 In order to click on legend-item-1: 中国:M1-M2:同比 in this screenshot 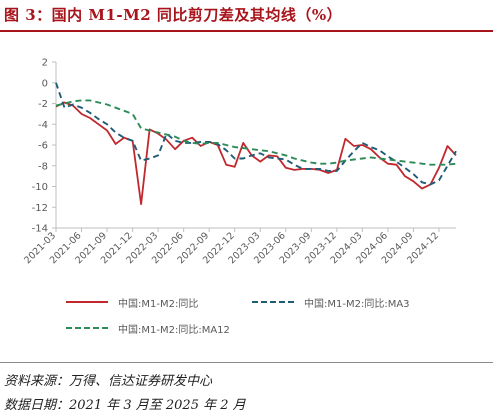, I will do `click(132, 302)`.